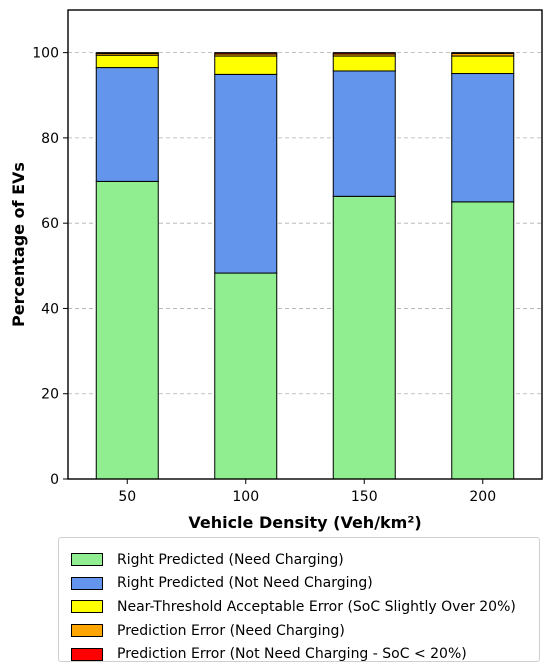  Describe the element at coordinates (54, 480) in the screenshot. I see `y-tick-label: 0` at that location.